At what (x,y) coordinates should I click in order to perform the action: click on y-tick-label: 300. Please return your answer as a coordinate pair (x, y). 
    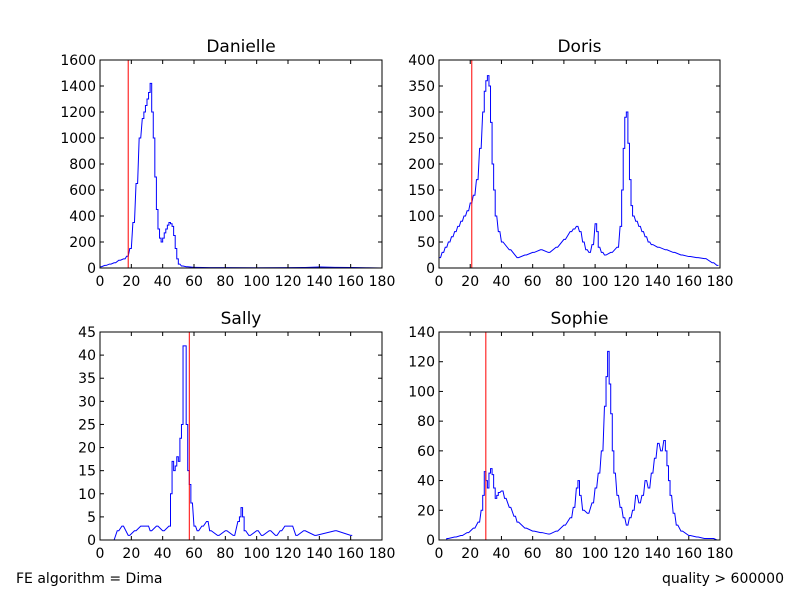
    Looking at the image, I should click on (421, 113).